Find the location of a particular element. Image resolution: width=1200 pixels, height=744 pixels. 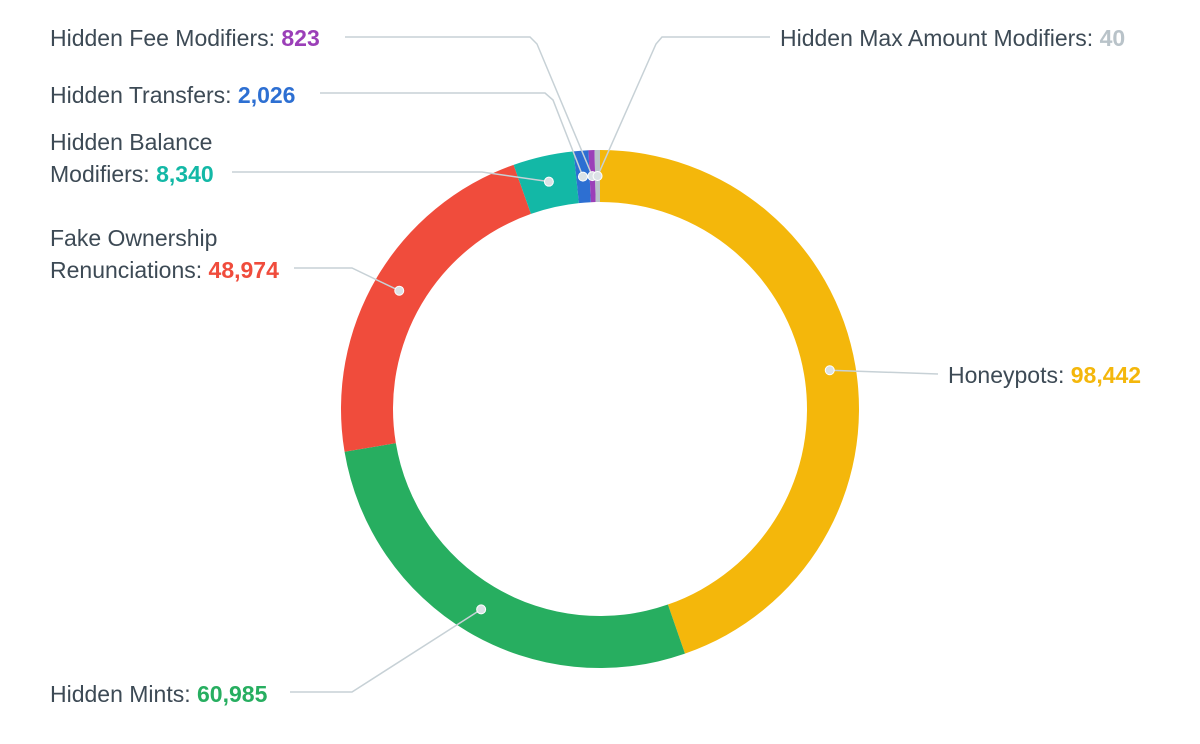

slice-value-hidden-mints: 60,985 is located at coordinates (232, 694).